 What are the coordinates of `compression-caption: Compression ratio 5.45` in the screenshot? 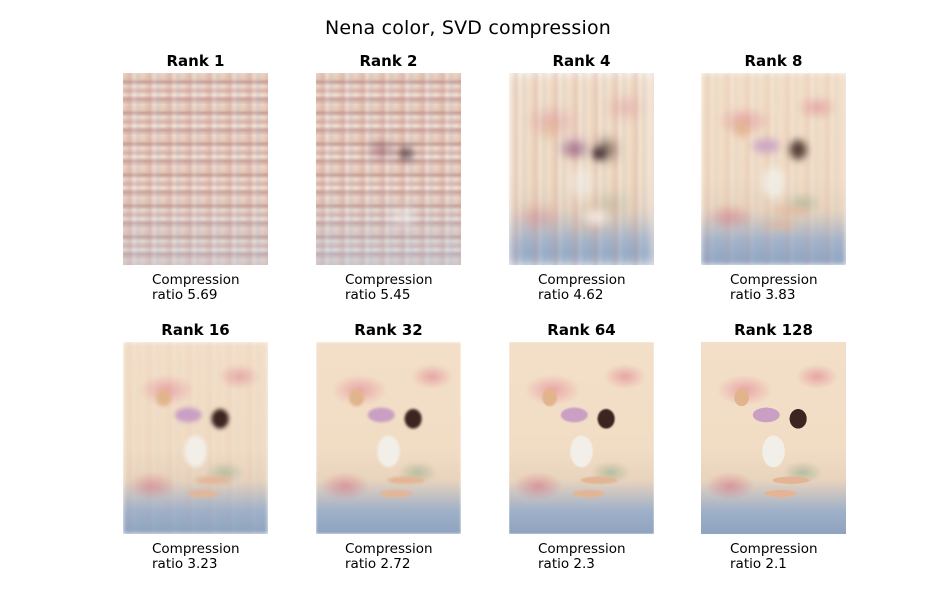 It's located at (389, 287).